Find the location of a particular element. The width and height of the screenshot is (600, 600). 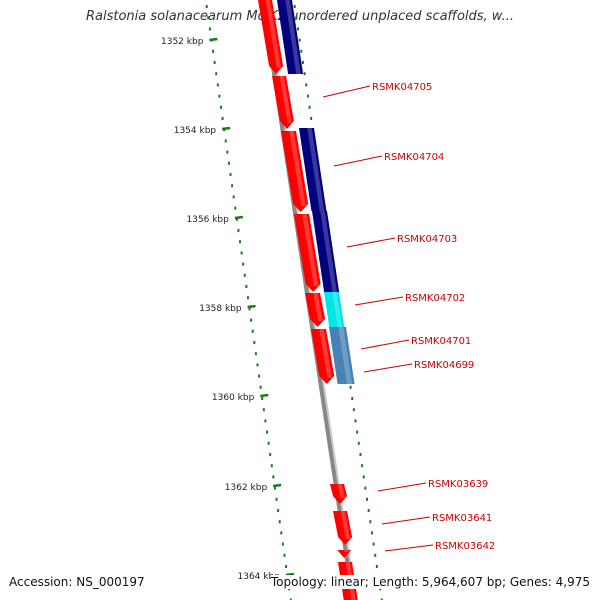

gene-block-red-1-body is located at coordinates (271, 37).